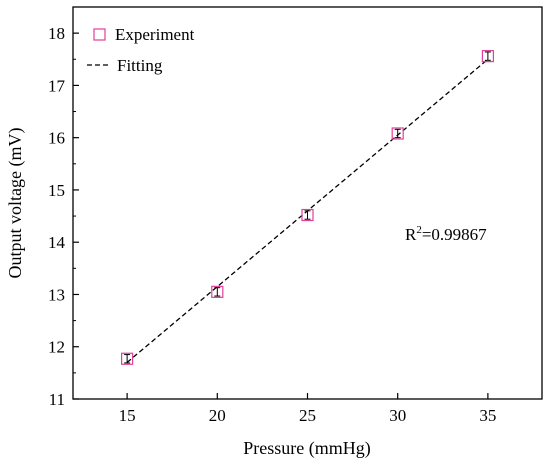 Image resolution: width=550 pixels, height=464 pixels. What do you see at coordinates (56, 294) in the screenshot?
I see `y-tick-label: 13` at bounding box center [56, 294].